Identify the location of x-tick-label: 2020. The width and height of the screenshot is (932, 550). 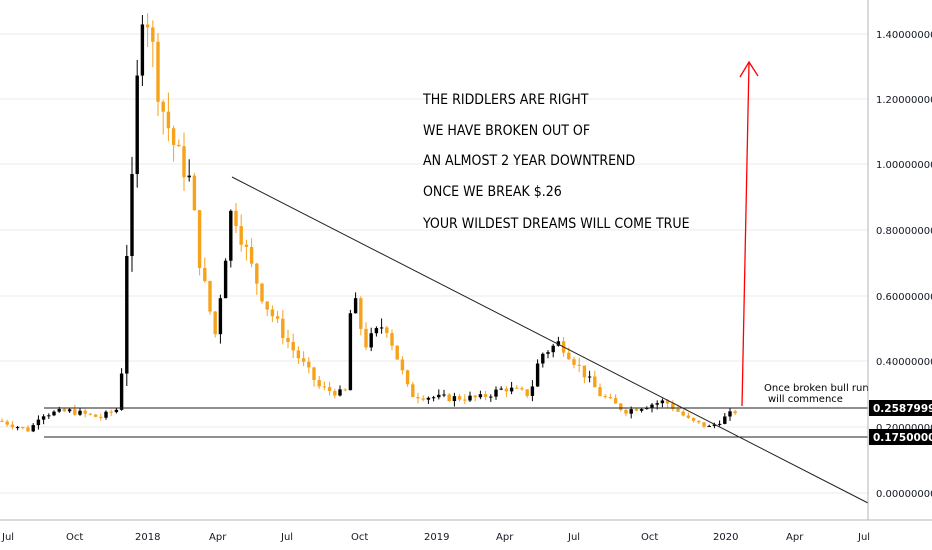
(725, 537).